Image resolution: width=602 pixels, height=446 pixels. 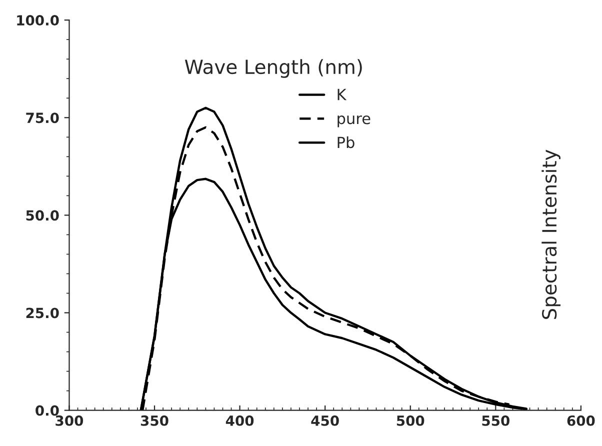 I want to click on legend-label: pure, so click(x=354, y=121).